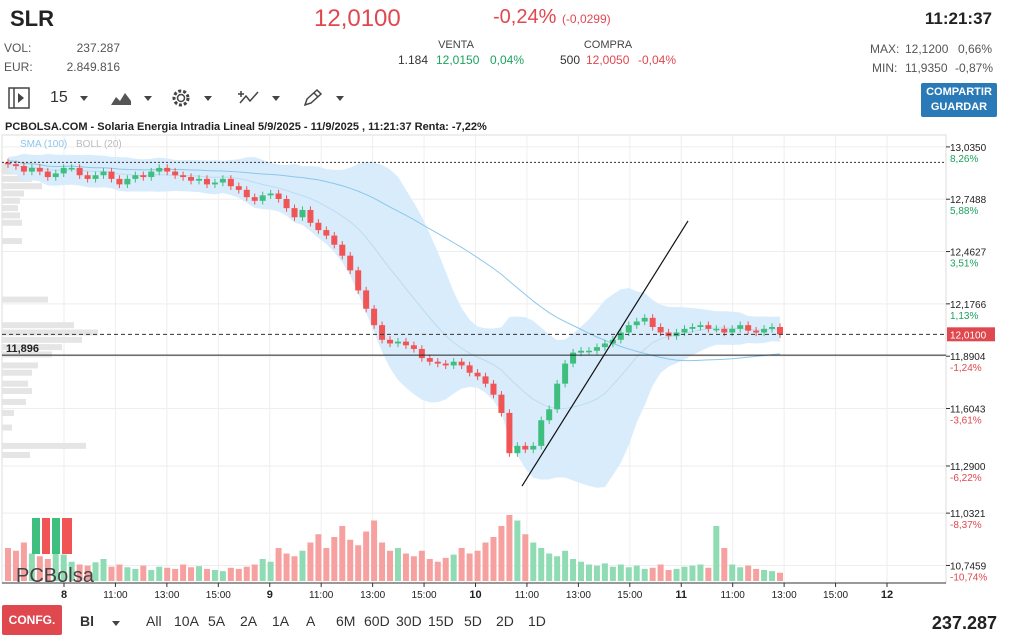  Describe the element at coordinates (968, 577) in the screenshot. I see `y-tick-pct: -10,74%` at that location.